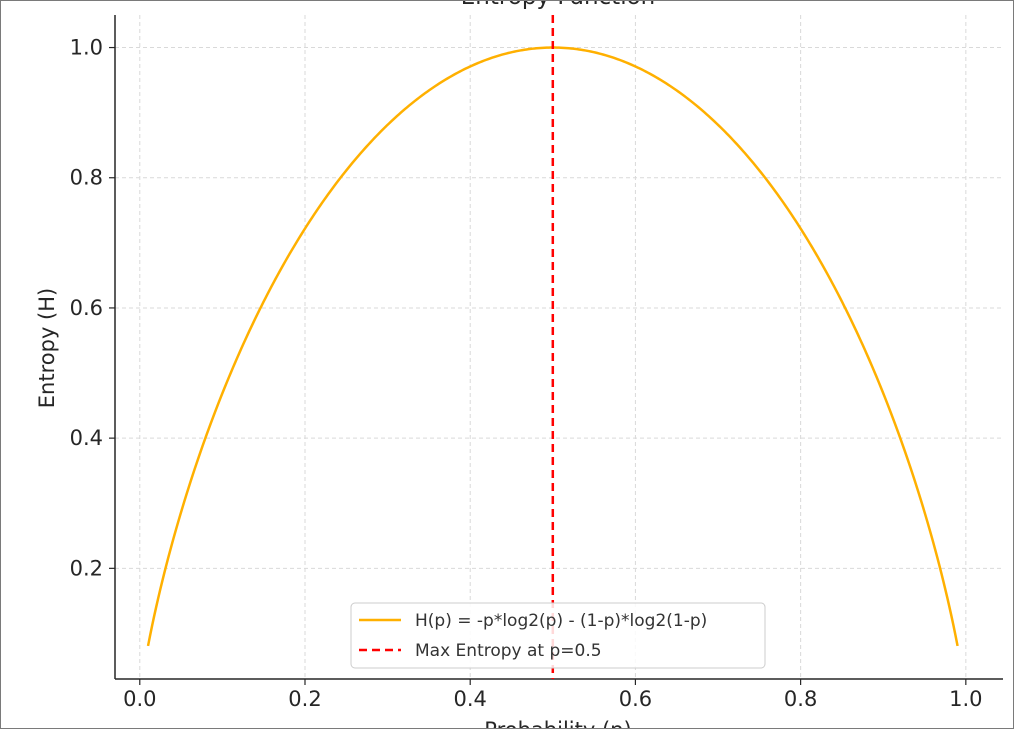 This screenshot has width=1014, height=729. Describe the element at coordinates (86, 568) in the screenshot. I see `y-tick-label: 0.2` at that location.